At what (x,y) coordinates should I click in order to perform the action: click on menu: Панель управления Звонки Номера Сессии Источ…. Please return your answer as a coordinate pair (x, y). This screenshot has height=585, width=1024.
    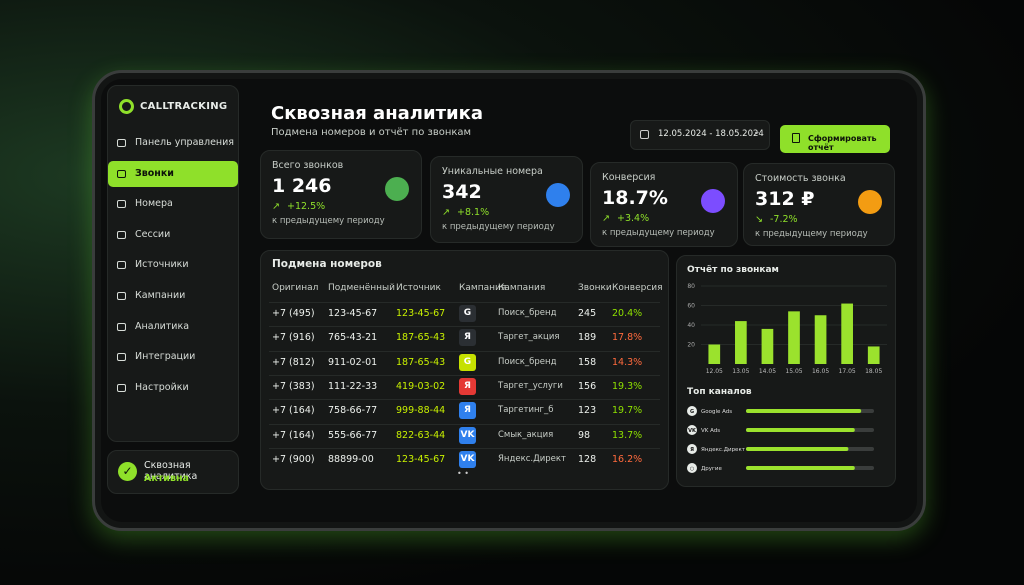
    Looking at the image, I should click on (173, 280).